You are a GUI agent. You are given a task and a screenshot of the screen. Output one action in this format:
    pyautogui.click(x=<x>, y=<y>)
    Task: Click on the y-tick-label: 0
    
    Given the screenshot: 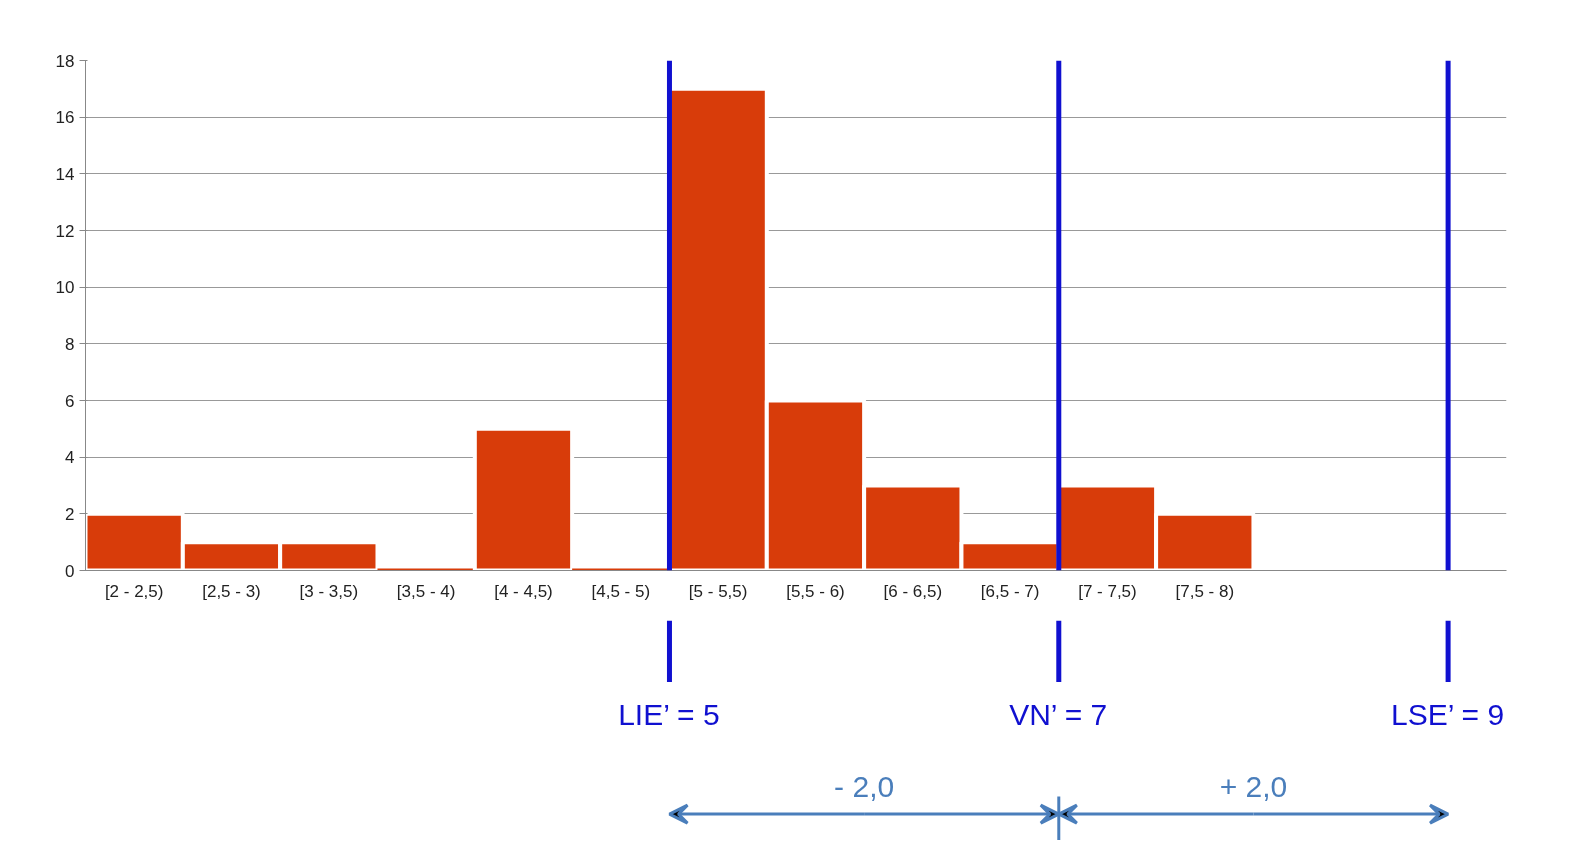 What is the action you would take?
    pyautogui.click(x=70, y=571)
    